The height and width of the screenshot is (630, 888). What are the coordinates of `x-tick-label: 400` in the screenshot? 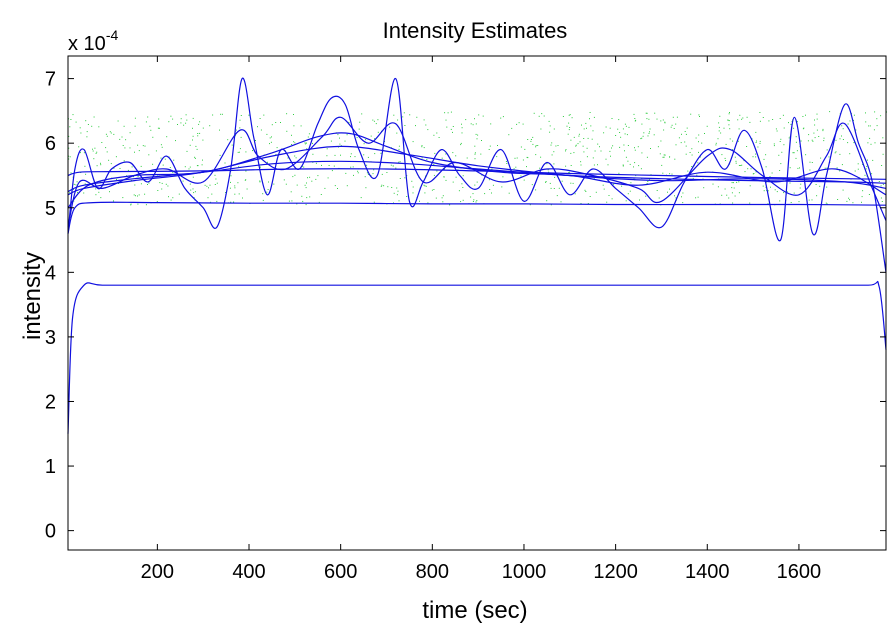 It's located at (248, 572).